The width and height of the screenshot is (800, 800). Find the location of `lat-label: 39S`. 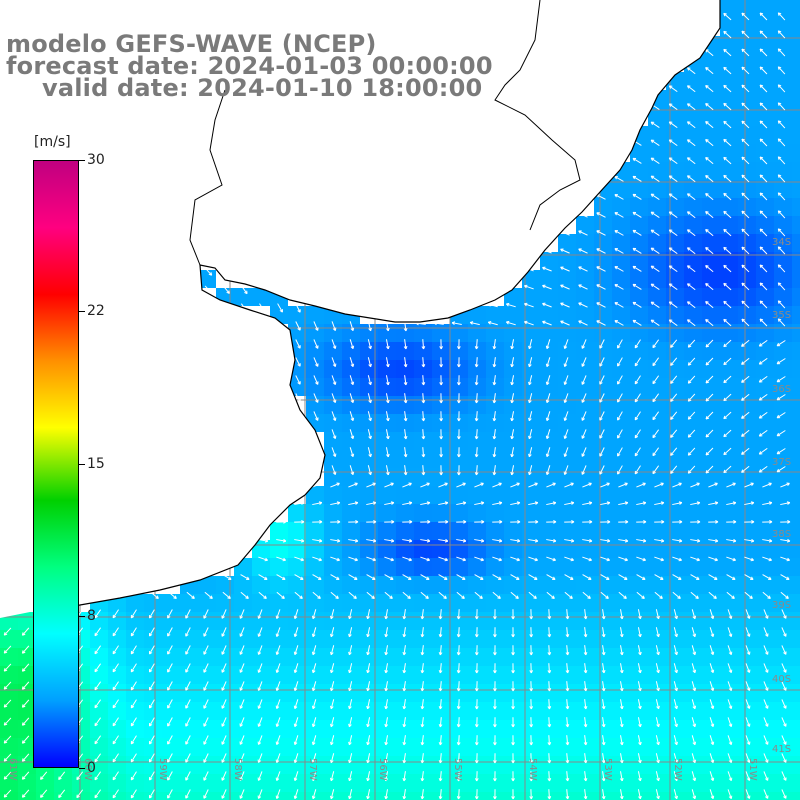

lat-label: 39S is located at coordinates (781, 605).